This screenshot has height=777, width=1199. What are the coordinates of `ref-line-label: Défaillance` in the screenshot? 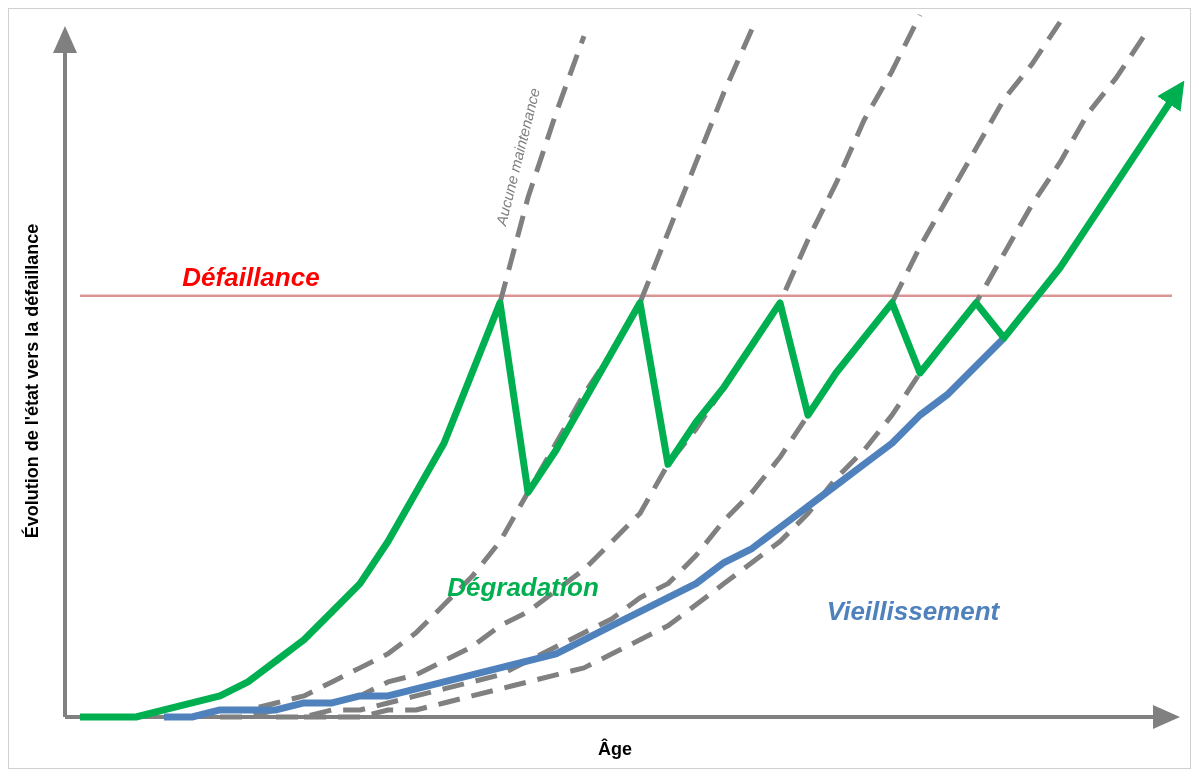 It's located at (251, 276).